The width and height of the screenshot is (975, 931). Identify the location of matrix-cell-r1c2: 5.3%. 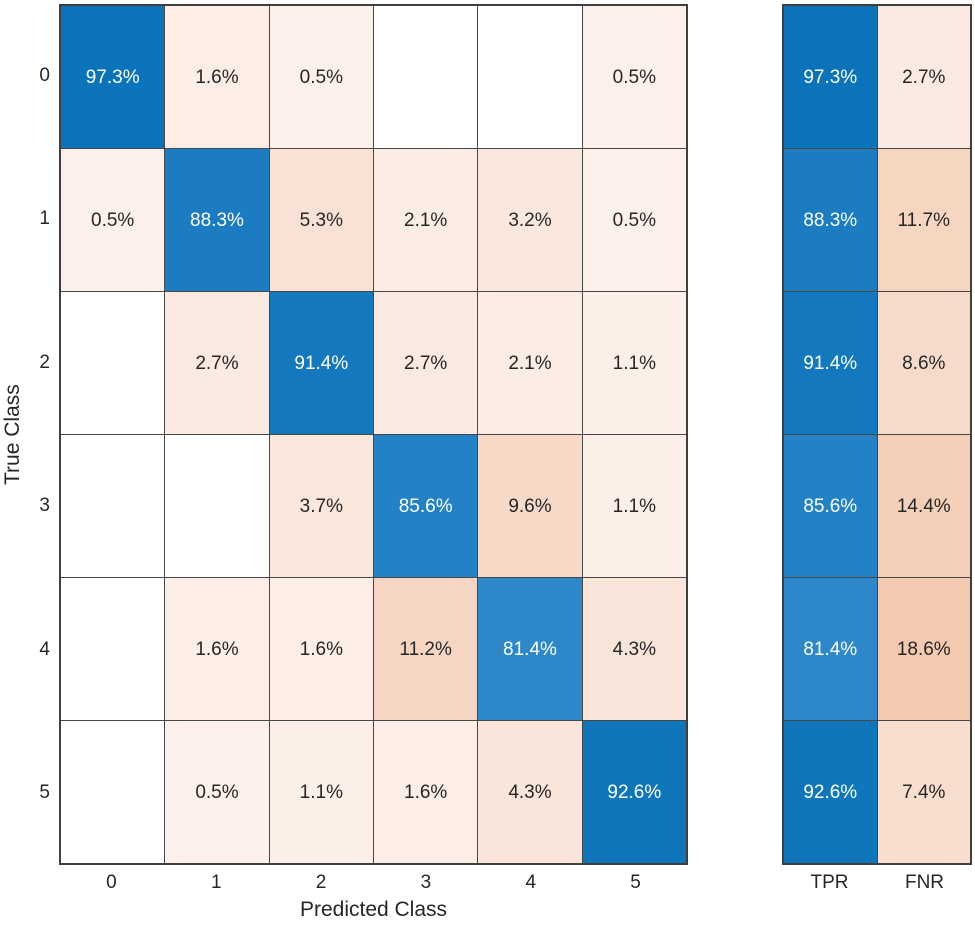
(321, 220).